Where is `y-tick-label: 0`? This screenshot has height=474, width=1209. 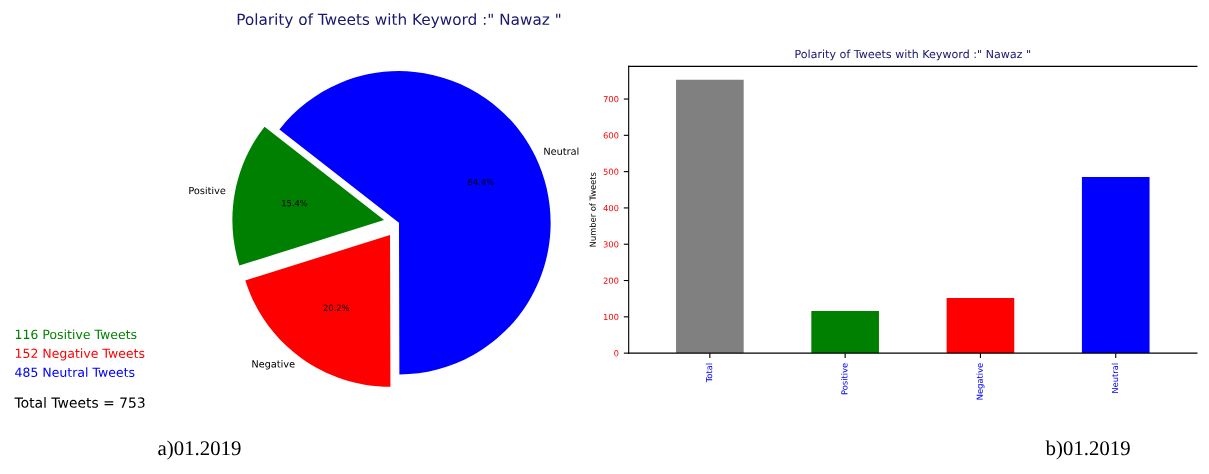
y-tick-label: 0 is located at coordinates (616, 353).